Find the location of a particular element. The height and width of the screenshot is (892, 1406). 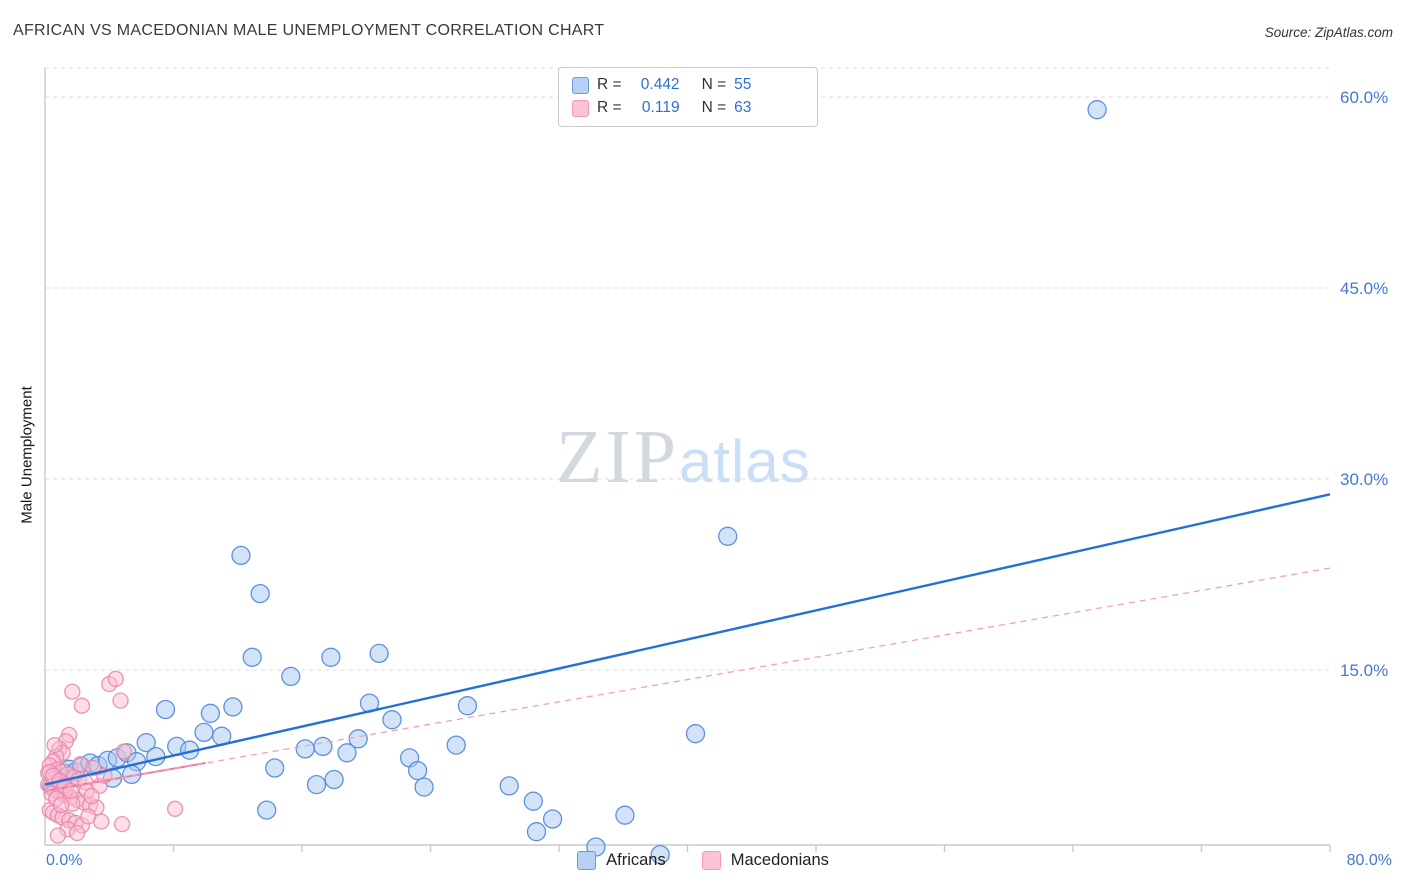

macedonians-legend-swatch is located at coordinates (711, 860).